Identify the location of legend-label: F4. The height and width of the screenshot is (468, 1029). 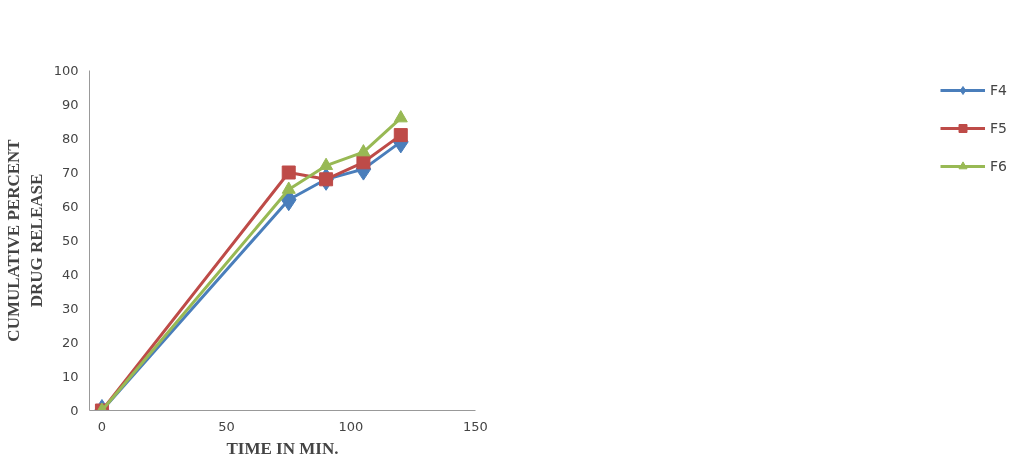
(999, 90).